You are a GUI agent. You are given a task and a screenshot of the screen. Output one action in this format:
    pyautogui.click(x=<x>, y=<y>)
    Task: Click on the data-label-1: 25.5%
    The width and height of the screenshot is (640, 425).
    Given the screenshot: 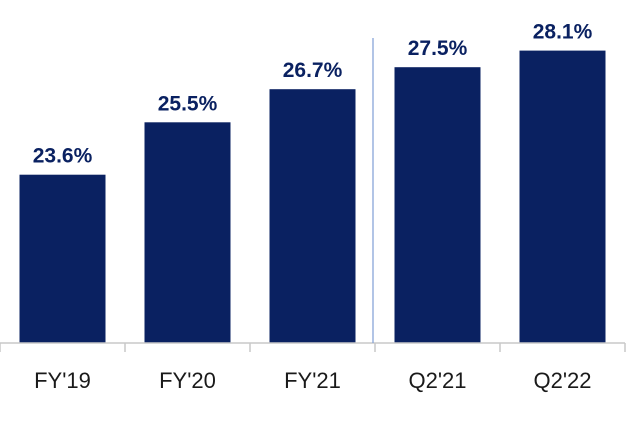 What is the action you would take?
    pyautogui.click(x=188, y=103)
    